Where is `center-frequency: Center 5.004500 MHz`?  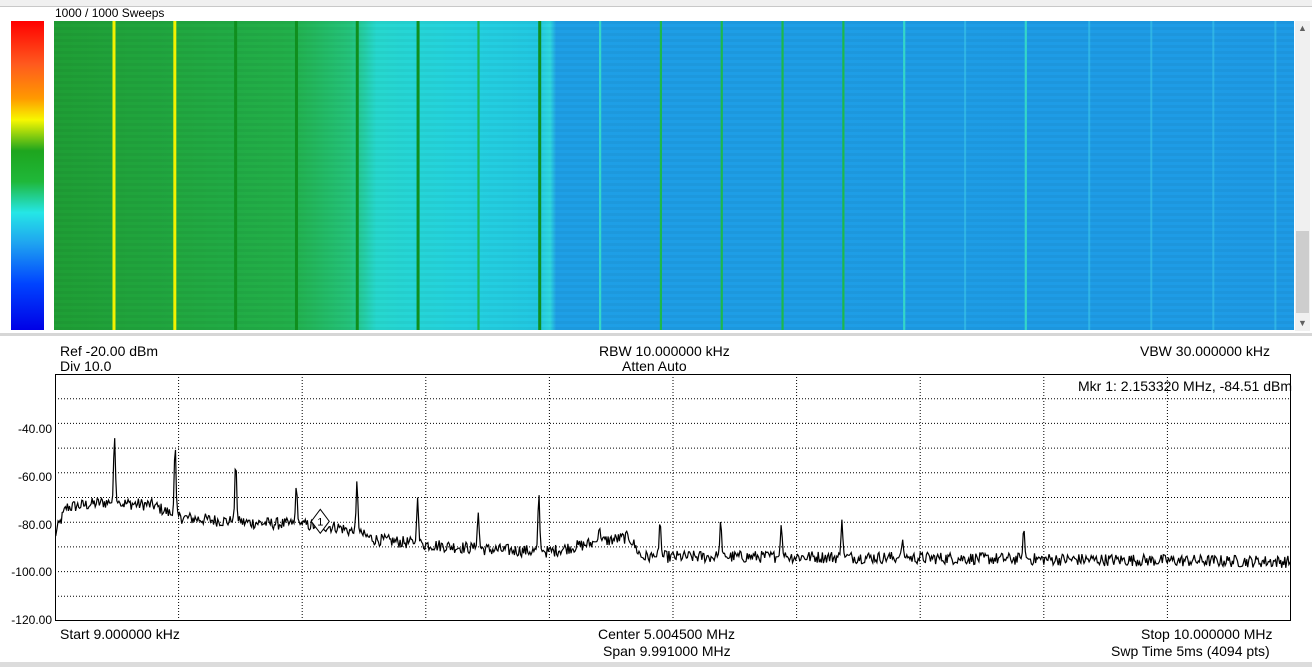
center-frequency: Center 5.004500 MHz is located at coordinates (666, 634).